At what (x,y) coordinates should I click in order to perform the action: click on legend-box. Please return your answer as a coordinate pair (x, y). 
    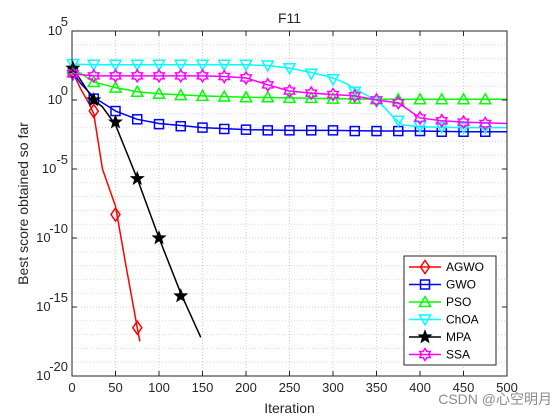
    Looking at the image, I should click on (450, 310).